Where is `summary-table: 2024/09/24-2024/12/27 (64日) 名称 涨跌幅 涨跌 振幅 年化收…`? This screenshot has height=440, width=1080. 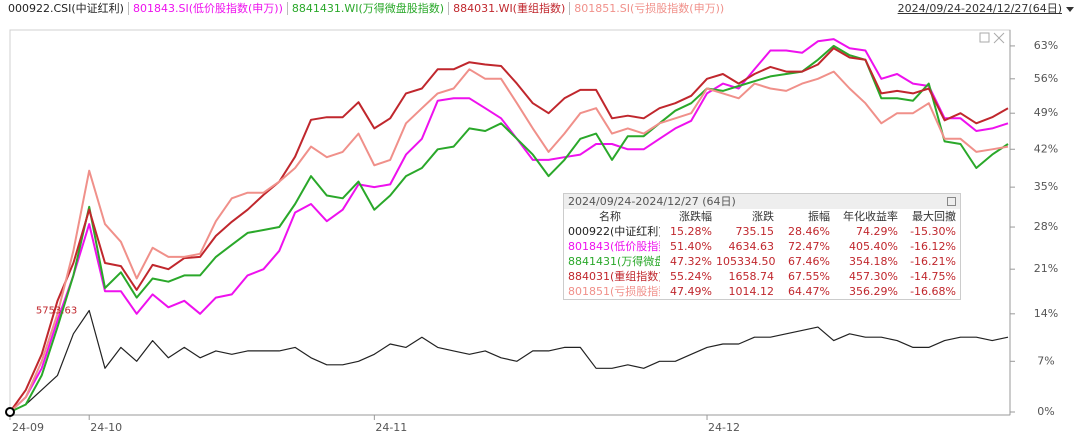
summary-table: 2024/09/24-2024/12/27 (64日) 名称 涨跌幅 涨跌 振幅 年化收… is located at coordinates (762, 246).